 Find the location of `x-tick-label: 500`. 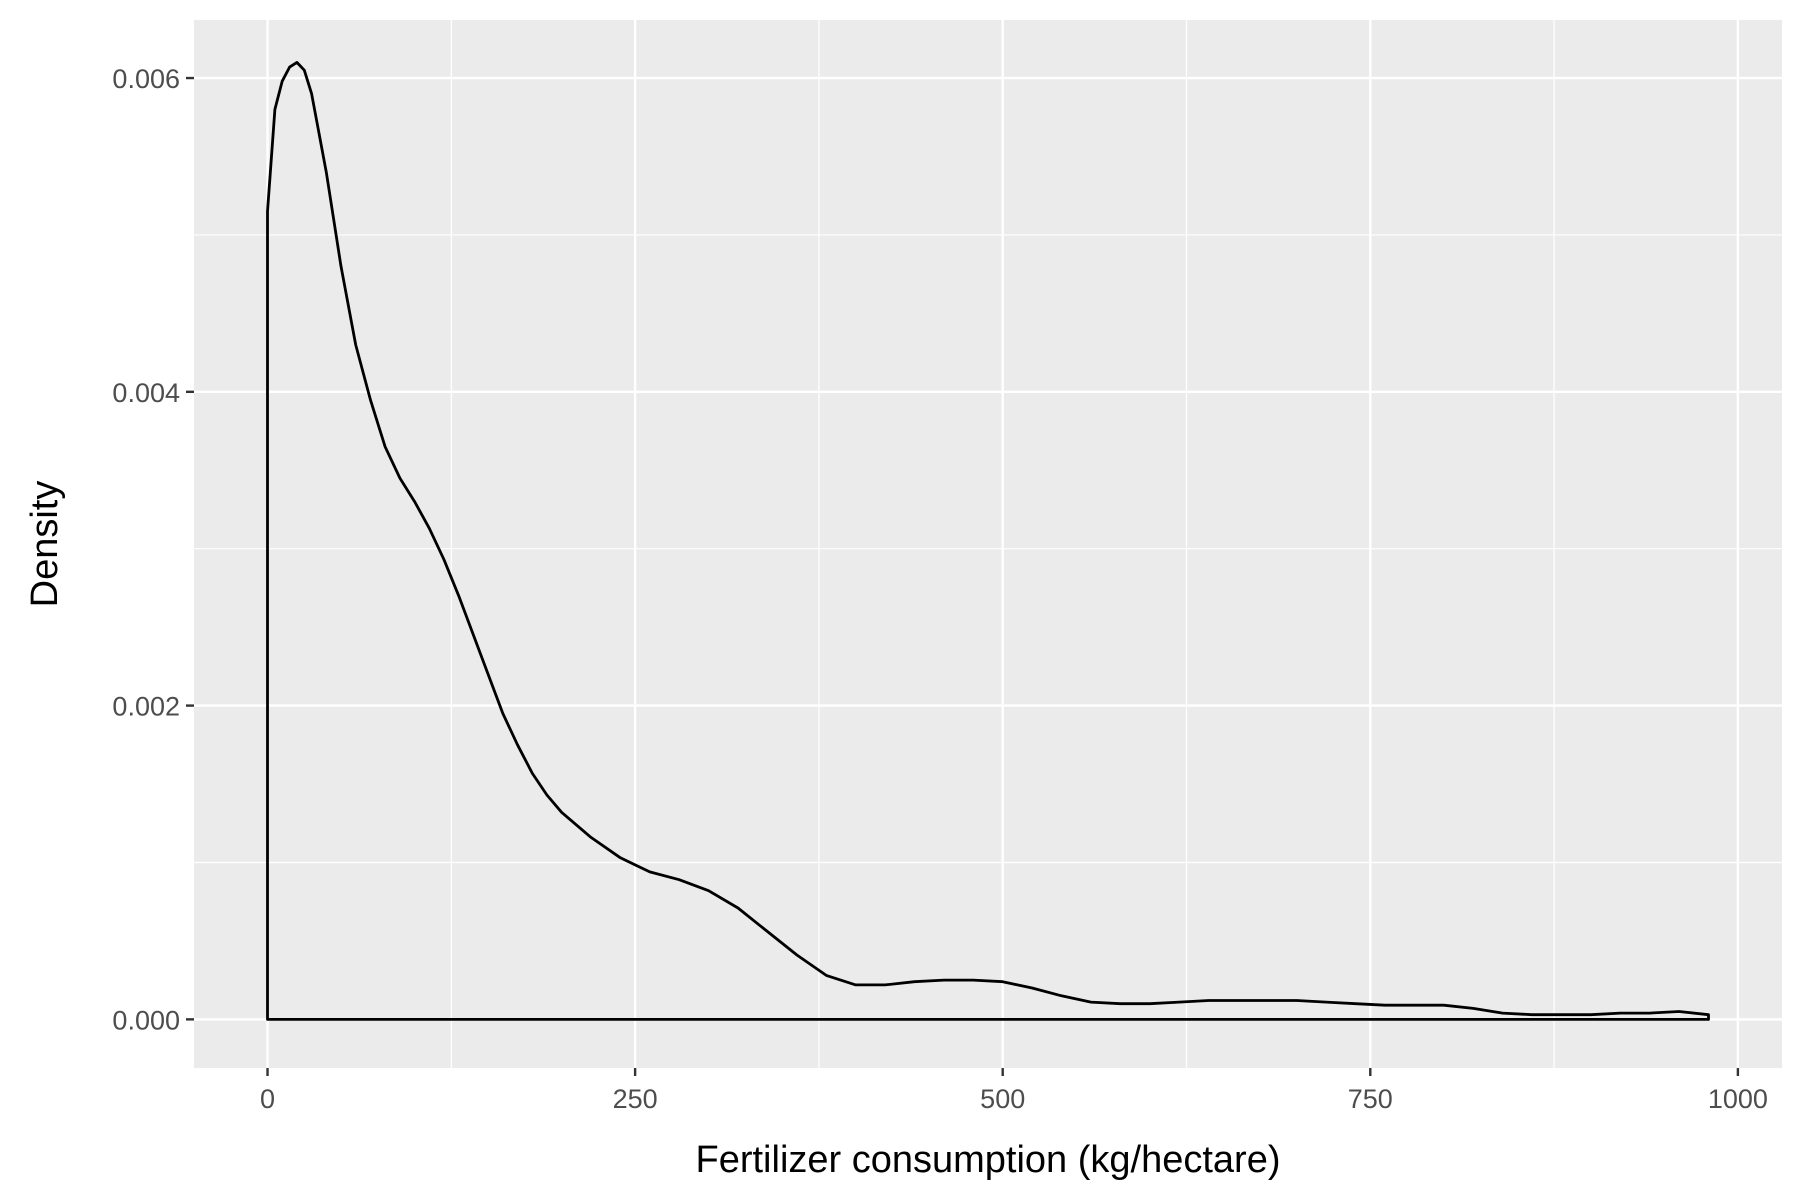

x-tick-label: 500 is located at coordinates (1002, 1099).